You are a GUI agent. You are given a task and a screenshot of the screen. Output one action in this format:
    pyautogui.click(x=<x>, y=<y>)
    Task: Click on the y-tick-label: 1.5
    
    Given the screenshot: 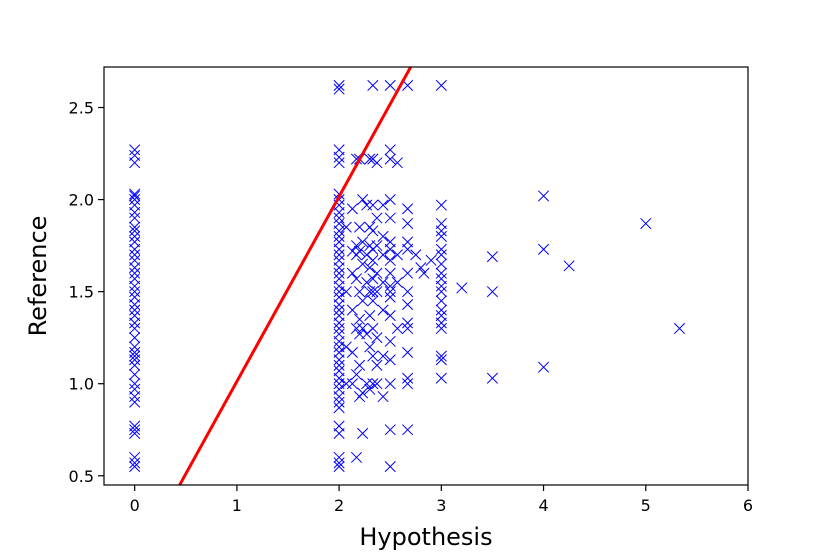 What is the action you would take?
    pyautogui.click(x=81, y=292)
    